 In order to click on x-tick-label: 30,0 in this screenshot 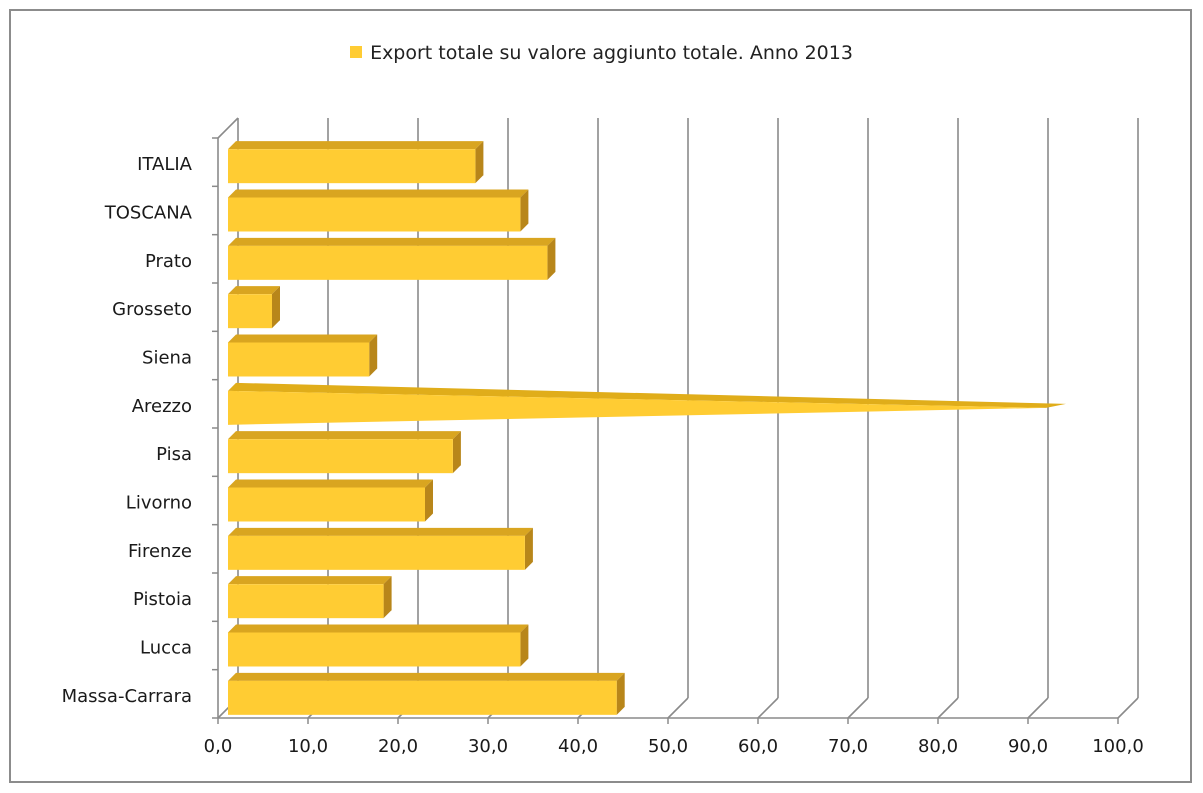, I will do `click(488, 746)`.